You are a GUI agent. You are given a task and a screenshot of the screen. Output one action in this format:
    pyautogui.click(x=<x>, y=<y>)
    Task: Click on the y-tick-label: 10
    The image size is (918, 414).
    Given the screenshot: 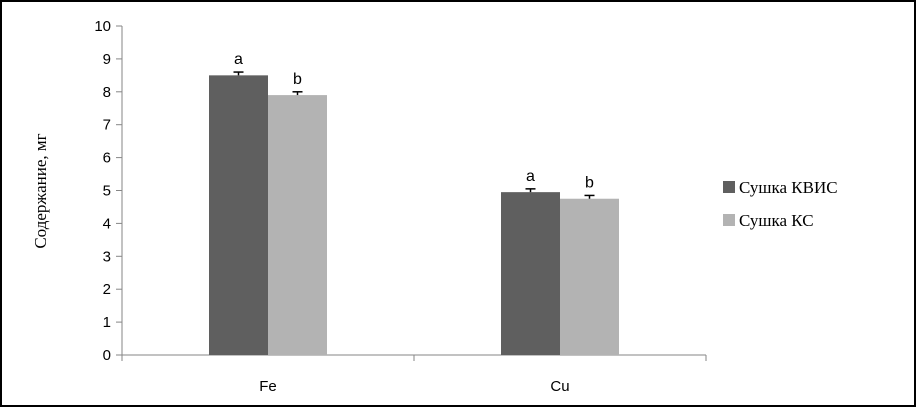 What is the action you would take?
    pyautogui.click(x=102, y=26)
    